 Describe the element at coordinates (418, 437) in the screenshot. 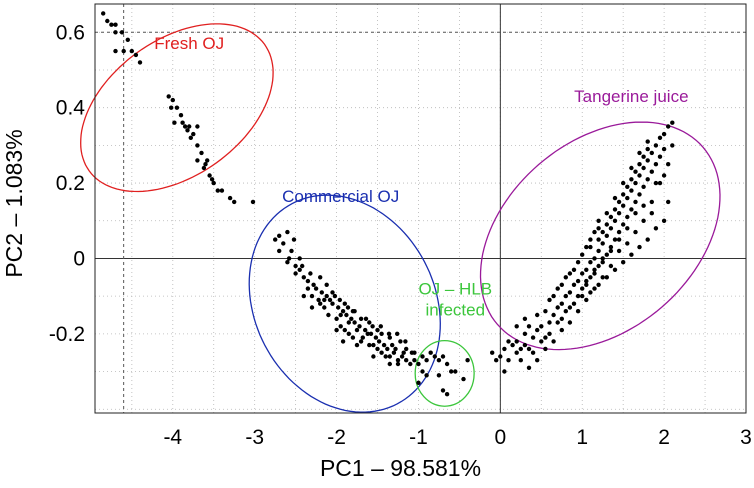

I see `x-tick-label: -1` at that location.